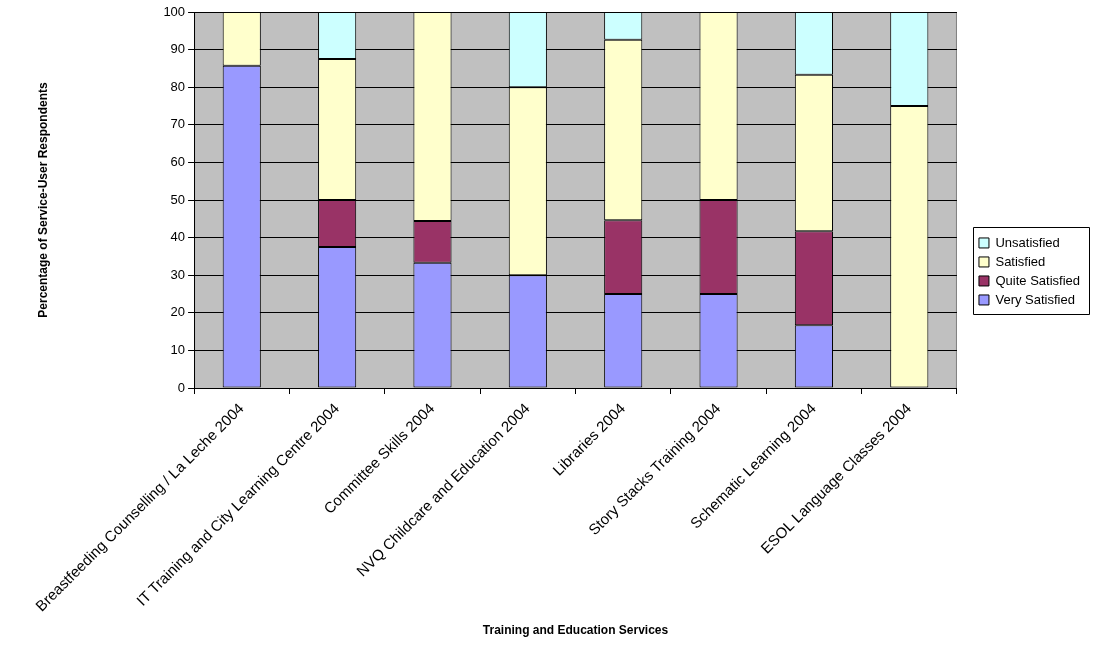 The image size is (1103, 646). What do you see at coordinates (181, 387) in the screenshot?
I see `y-tick-label: 0` at bounding box center [181, 387].